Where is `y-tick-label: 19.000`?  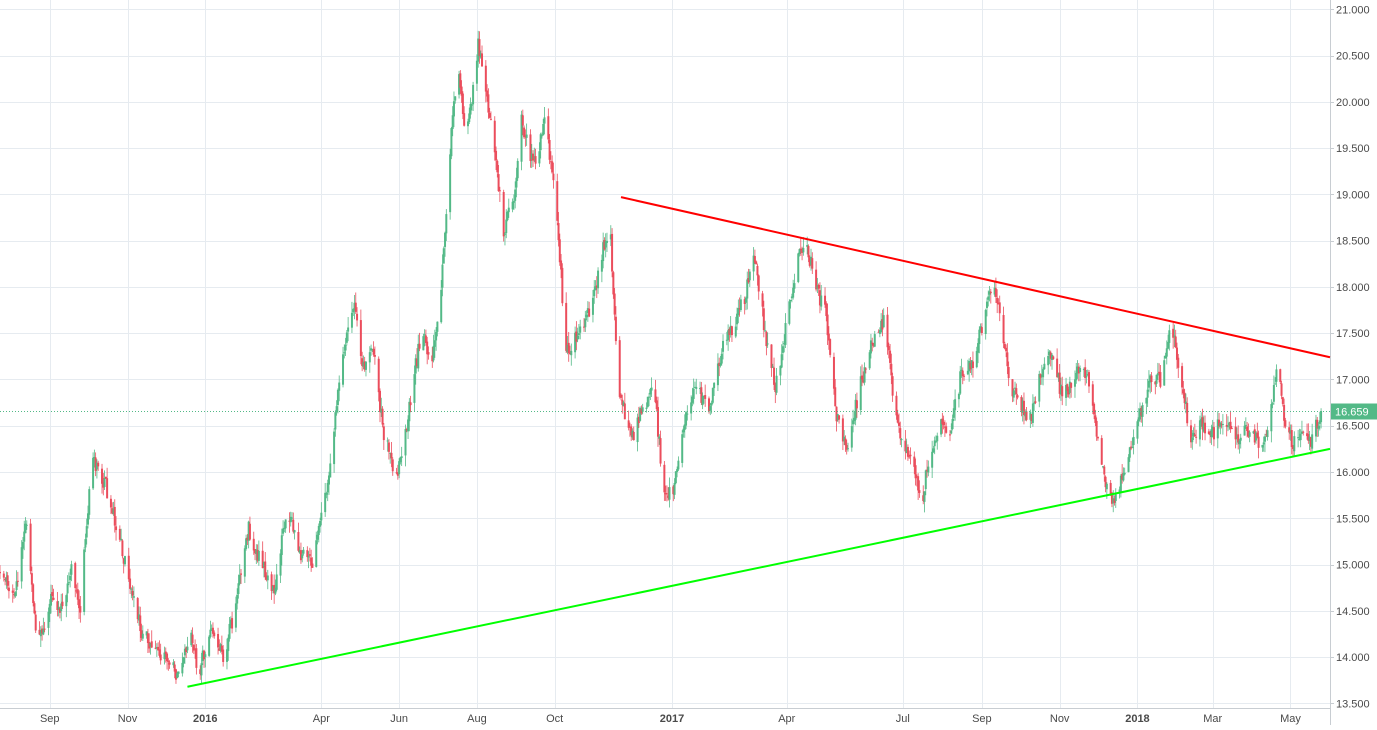 y-tick-label: 19.000 is located at coordinates (1353, 195).